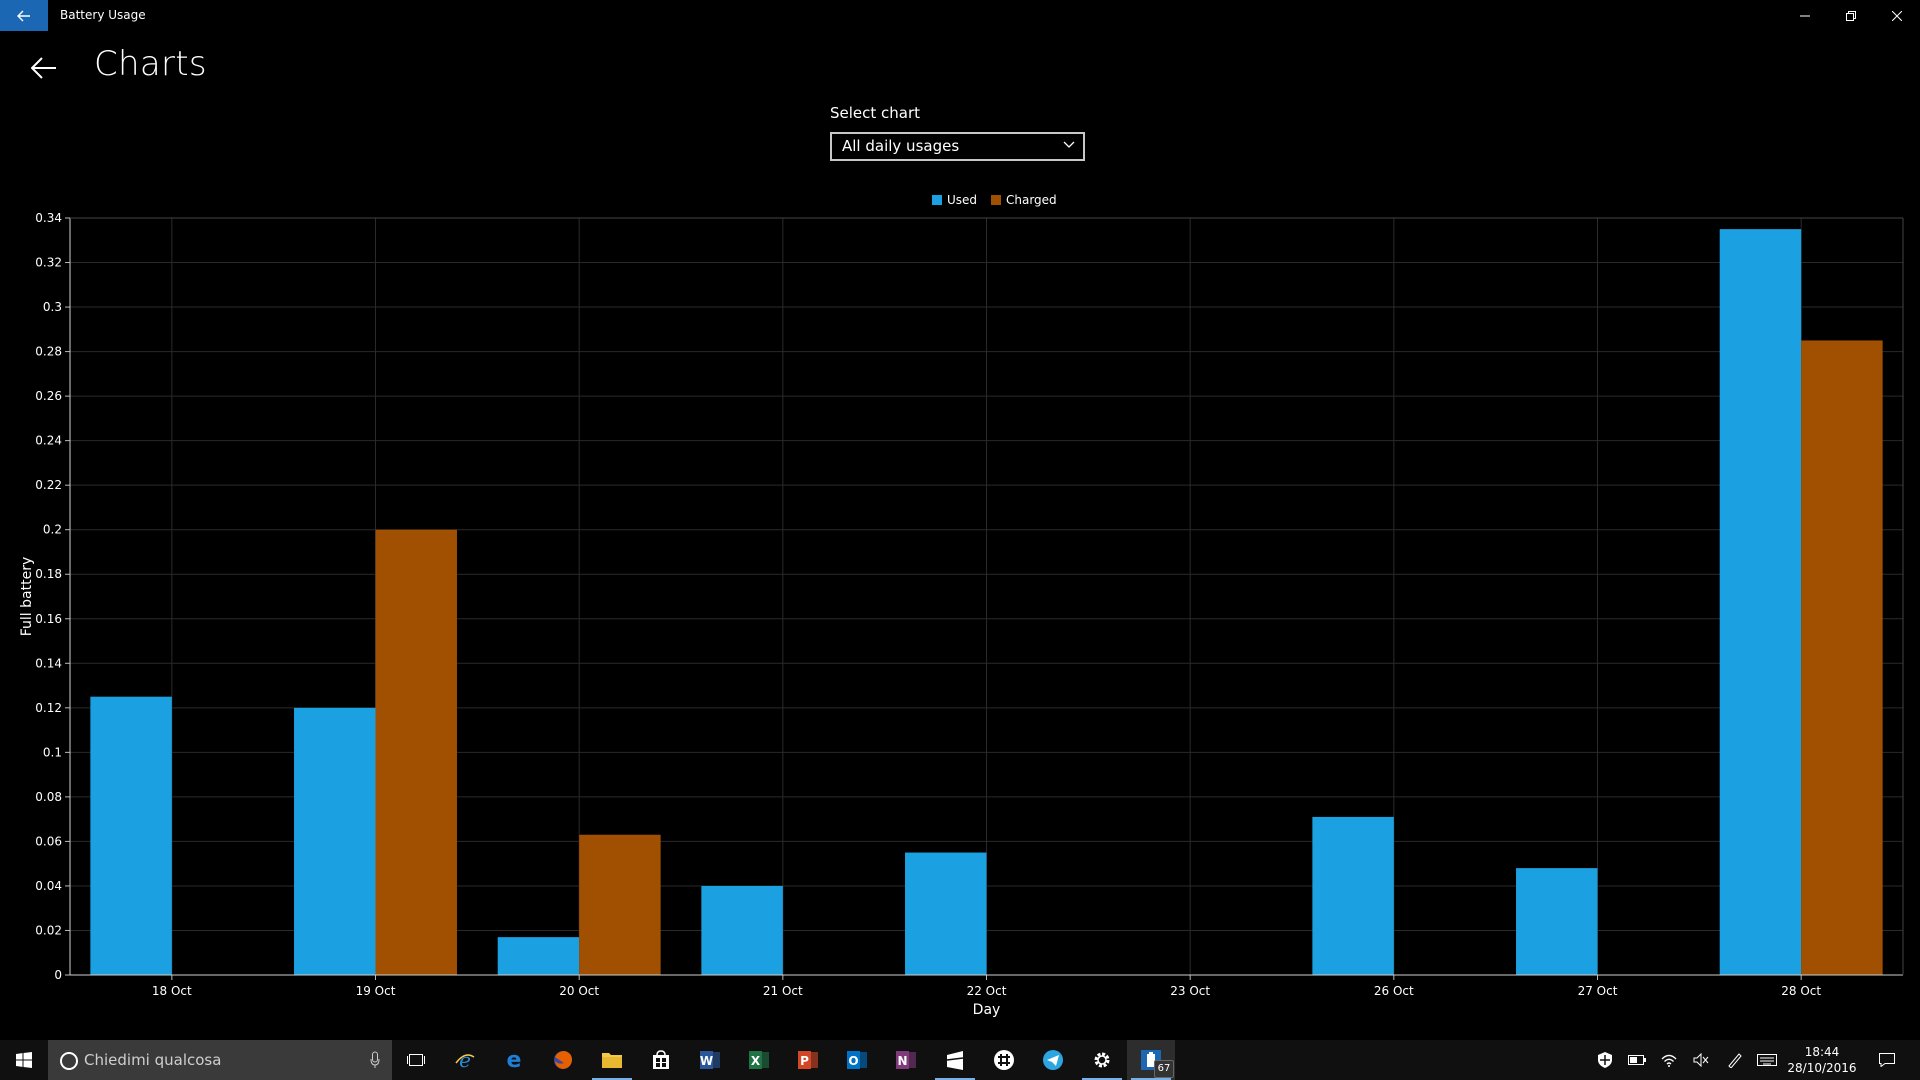  Describe the element at coordinates (875, 113) in the screenshot. I see `select-chart-label: Select chart` at that location.